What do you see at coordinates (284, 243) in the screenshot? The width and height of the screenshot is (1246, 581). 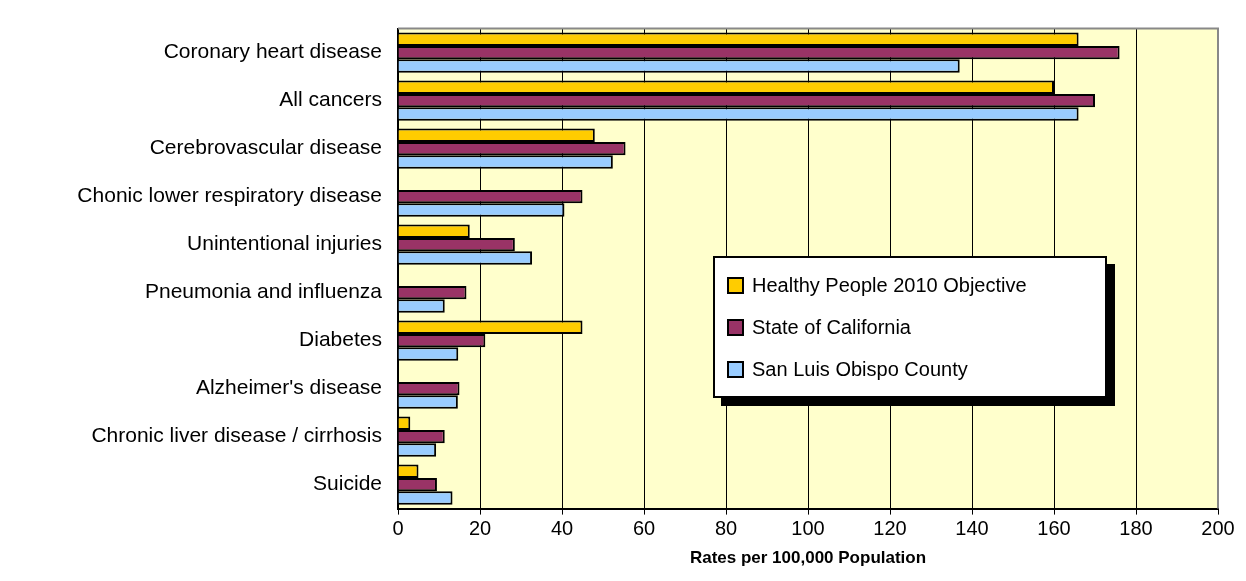 I see `y-tick-label: Unintentional injuries` at bounding box center [284, 243].